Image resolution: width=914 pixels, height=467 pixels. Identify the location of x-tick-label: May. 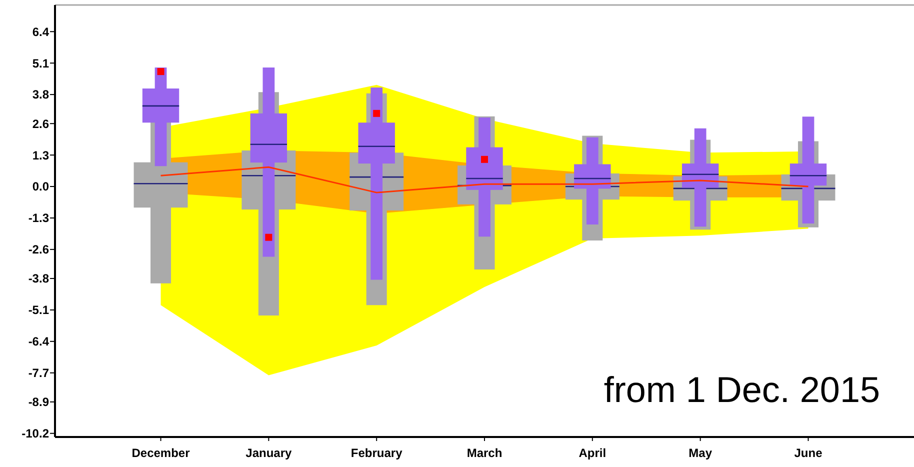
(700, 453).